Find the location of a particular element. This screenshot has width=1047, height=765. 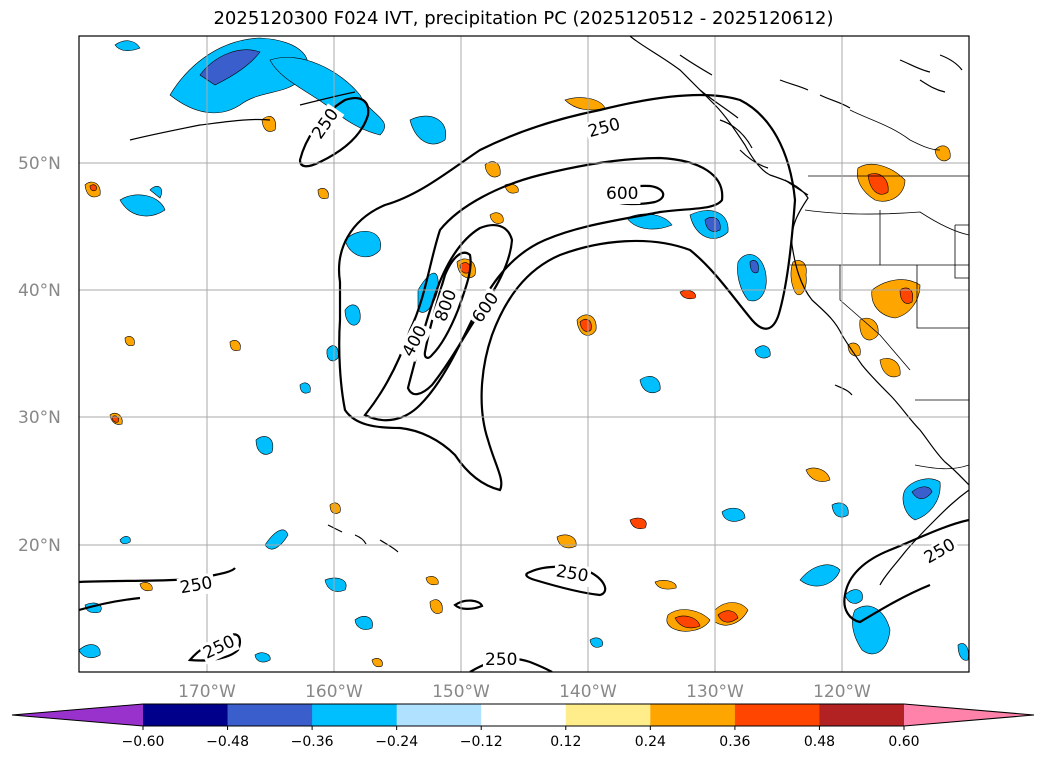

colorbar-tick-label: 0.24 is located at coordinates (650, 742).